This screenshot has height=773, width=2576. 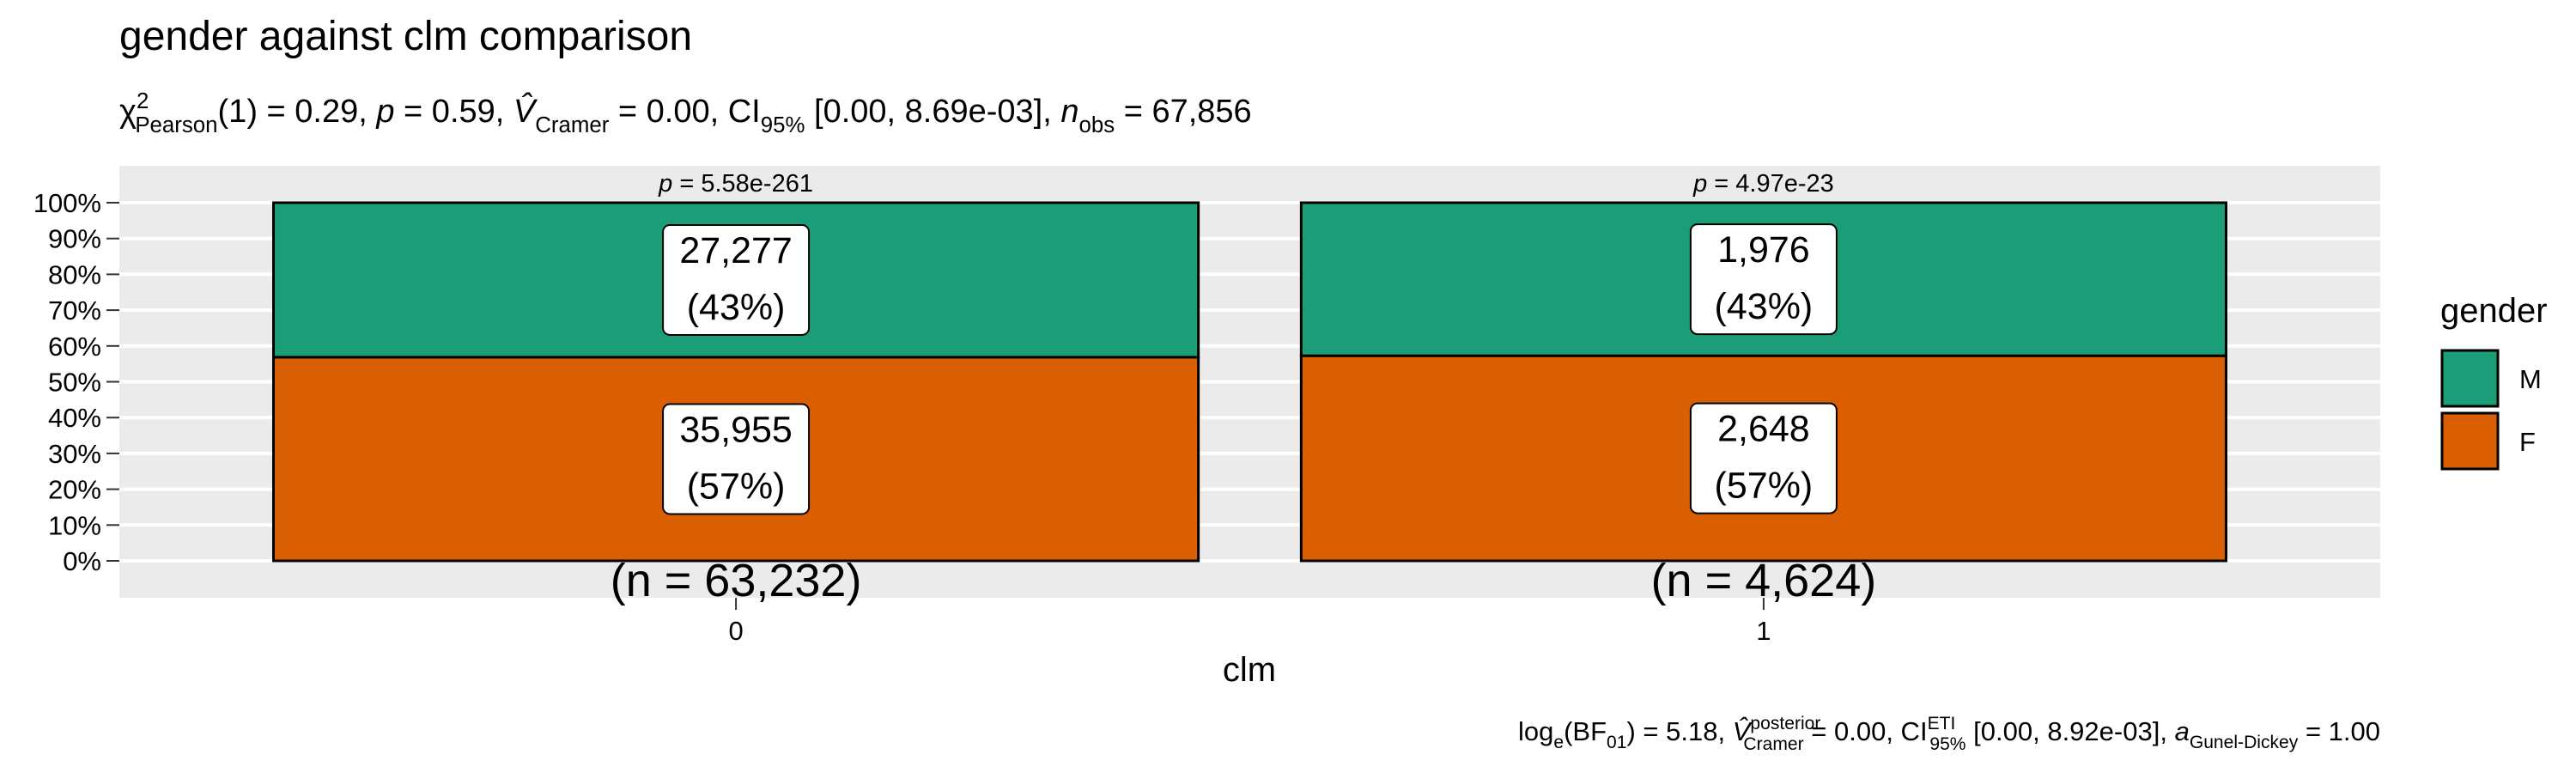 I want to click on p-value-part: = 4.97e-23, so click(x=1770, y=184).